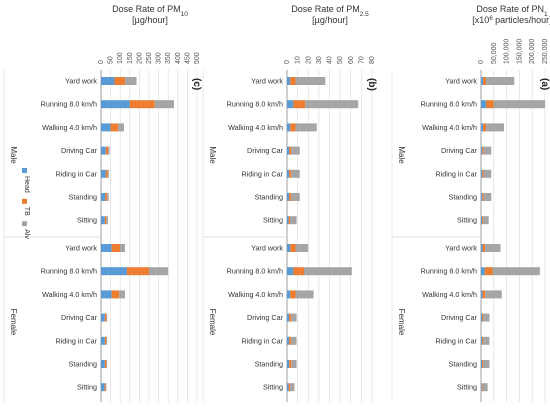 This screenshot has width=550, height=411. What do you see at coordinates (512, 11) in the screenshot?
I see `chart-title: Dose Rate of PN1` at bounding box center [512, 11].